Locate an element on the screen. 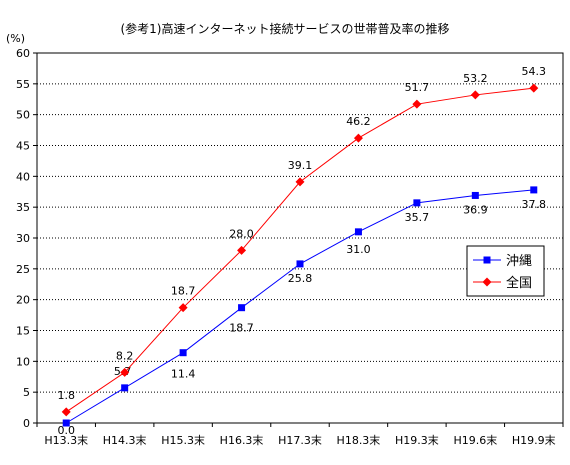 The height and width of the screenshot is (465, 570). data-label: 28.0 is located at coordinates (241, 233).